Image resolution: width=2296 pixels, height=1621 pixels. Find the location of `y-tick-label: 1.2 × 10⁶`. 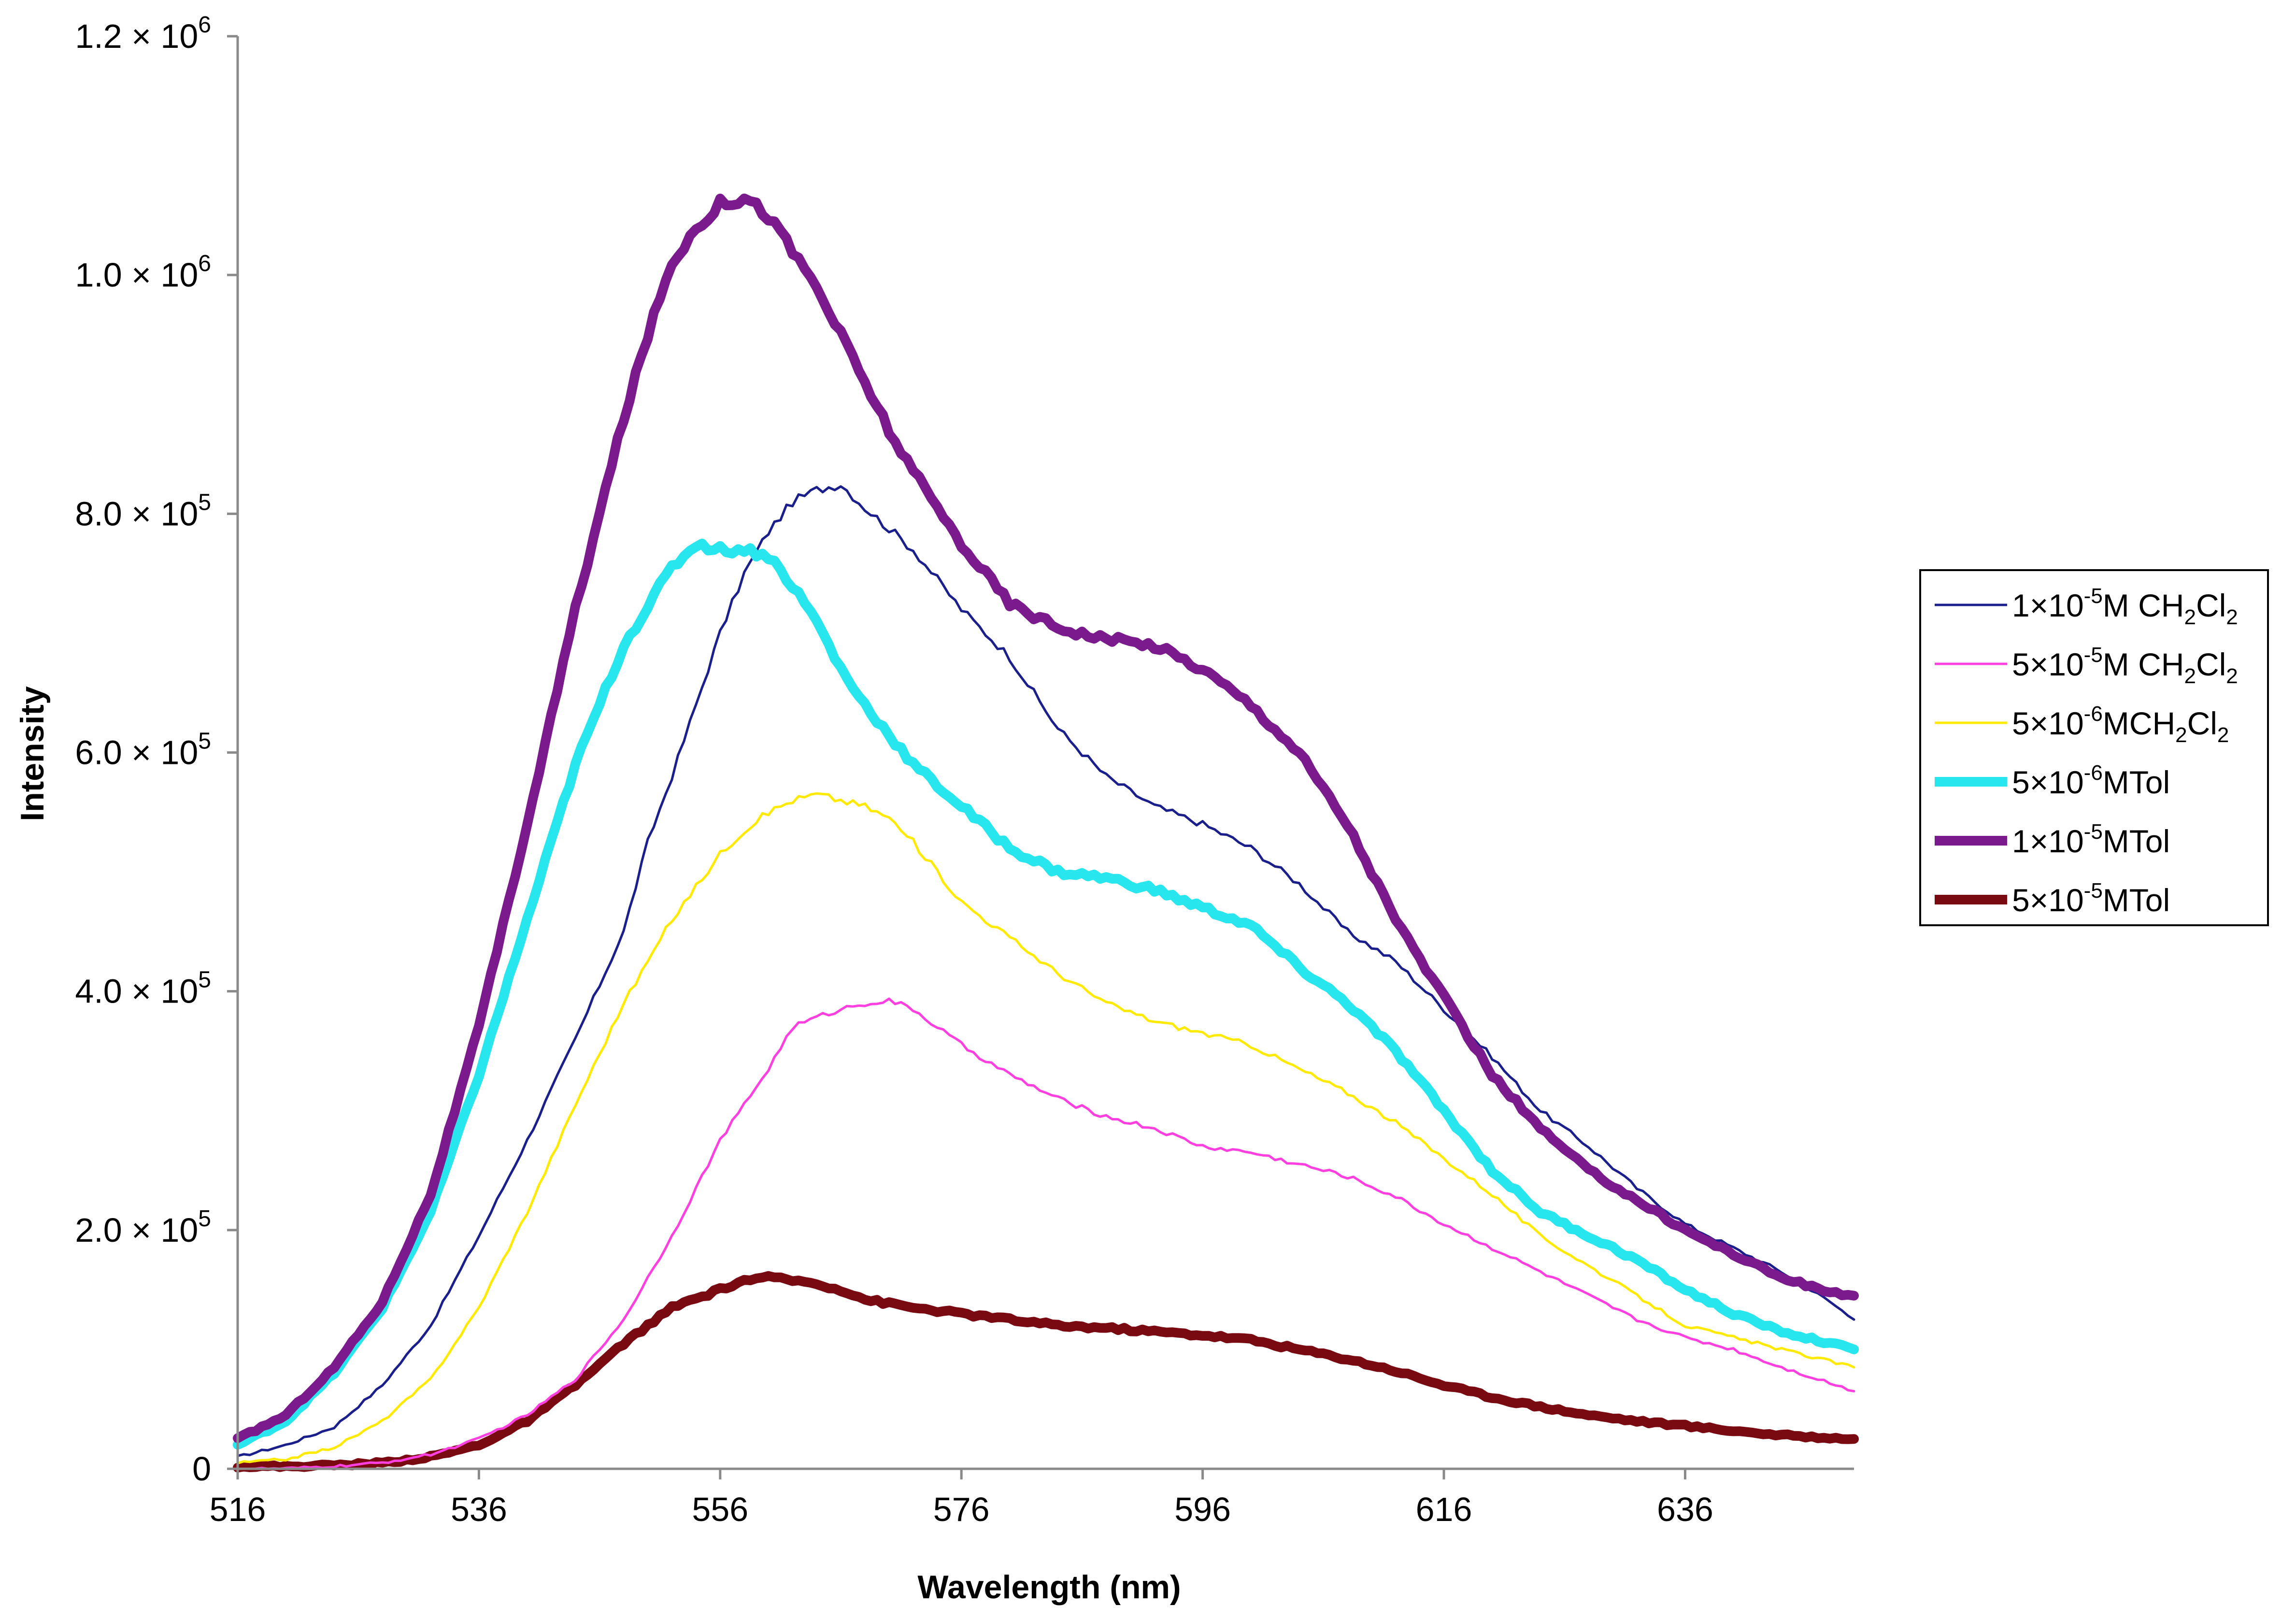

y-tick-label: 1.2 × 10⁶ is located at coordinates (143, 34).